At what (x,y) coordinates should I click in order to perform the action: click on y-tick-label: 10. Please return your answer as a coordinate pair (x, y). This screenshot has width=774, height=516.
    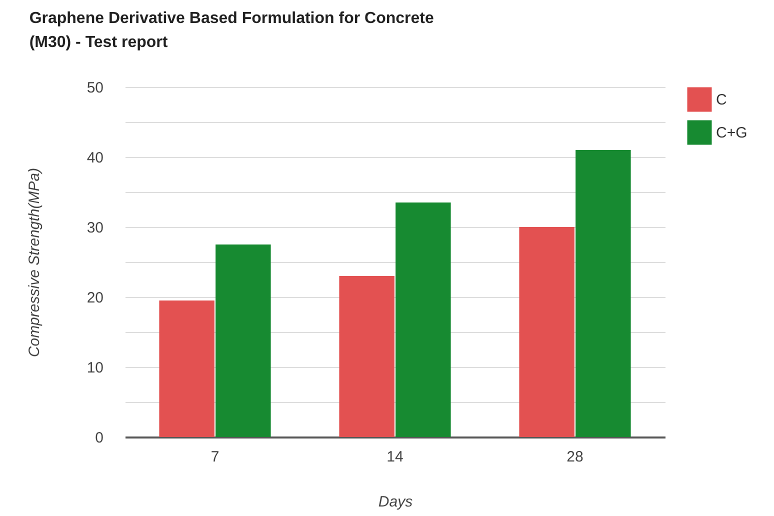
    Looking at the image, I should click on (95, 368).